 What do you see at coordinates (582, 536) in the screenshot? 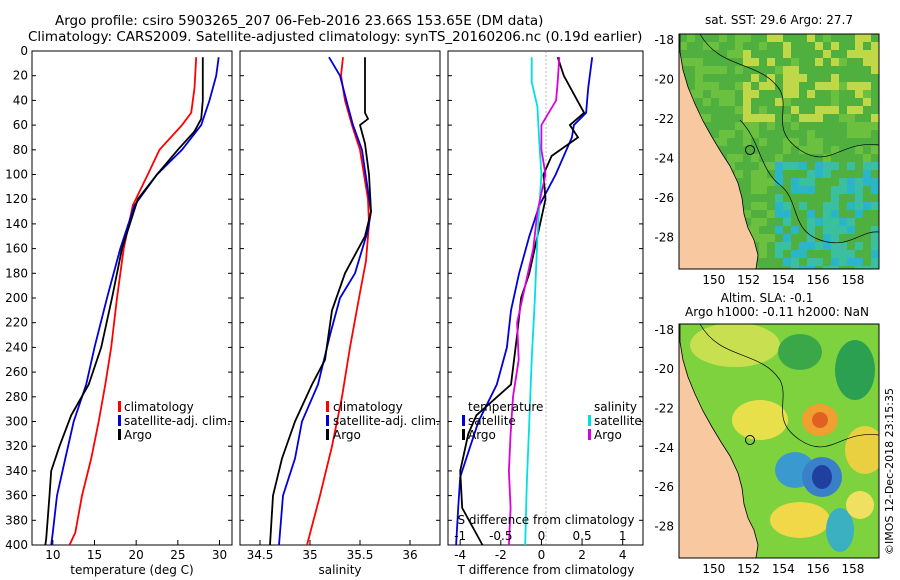
I see `s-tick-label: 0.5` at bounding box center [582, 536].